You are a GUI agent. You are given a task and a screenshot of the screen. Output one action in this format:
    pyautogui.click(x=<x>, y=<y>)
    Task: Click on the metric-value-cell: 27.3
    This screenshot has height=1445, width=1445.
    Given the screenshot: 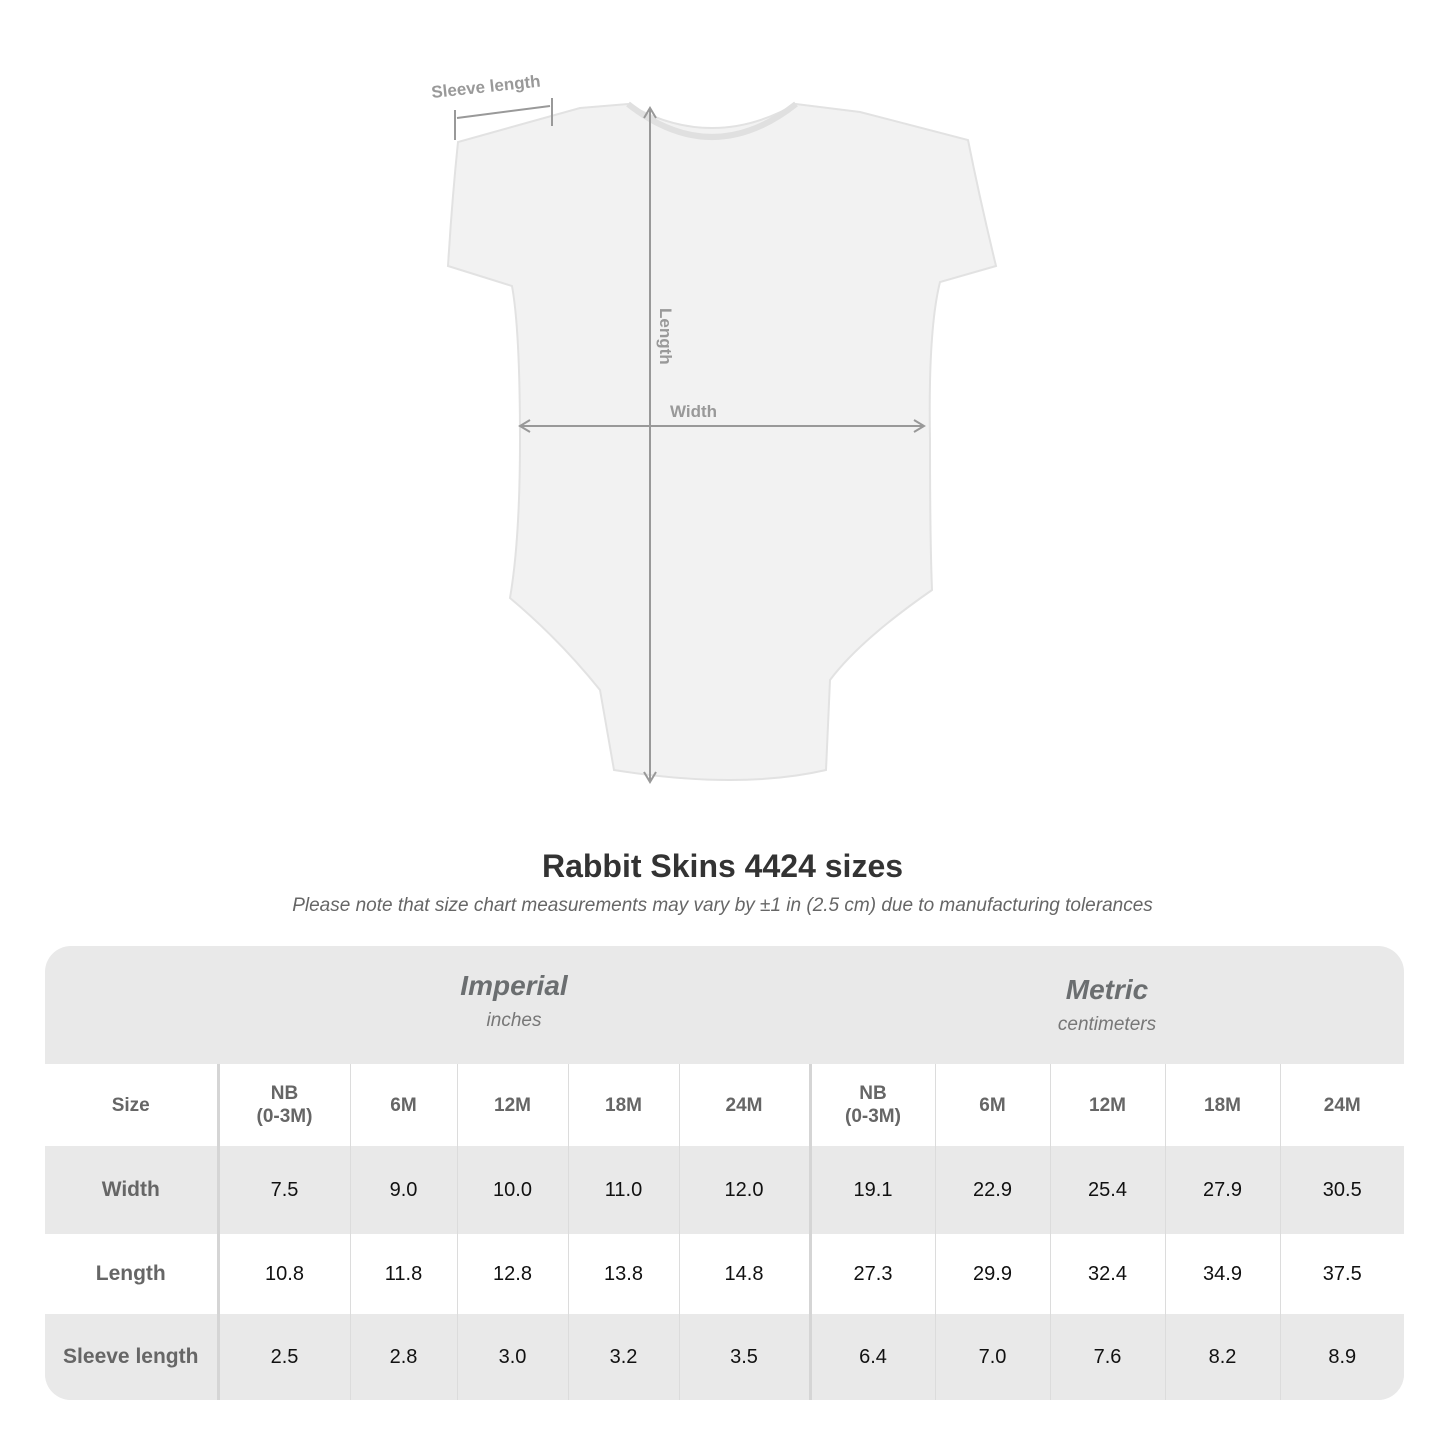 What is the action you would take?
    pyautogui.click(x=871, y=1274)
    